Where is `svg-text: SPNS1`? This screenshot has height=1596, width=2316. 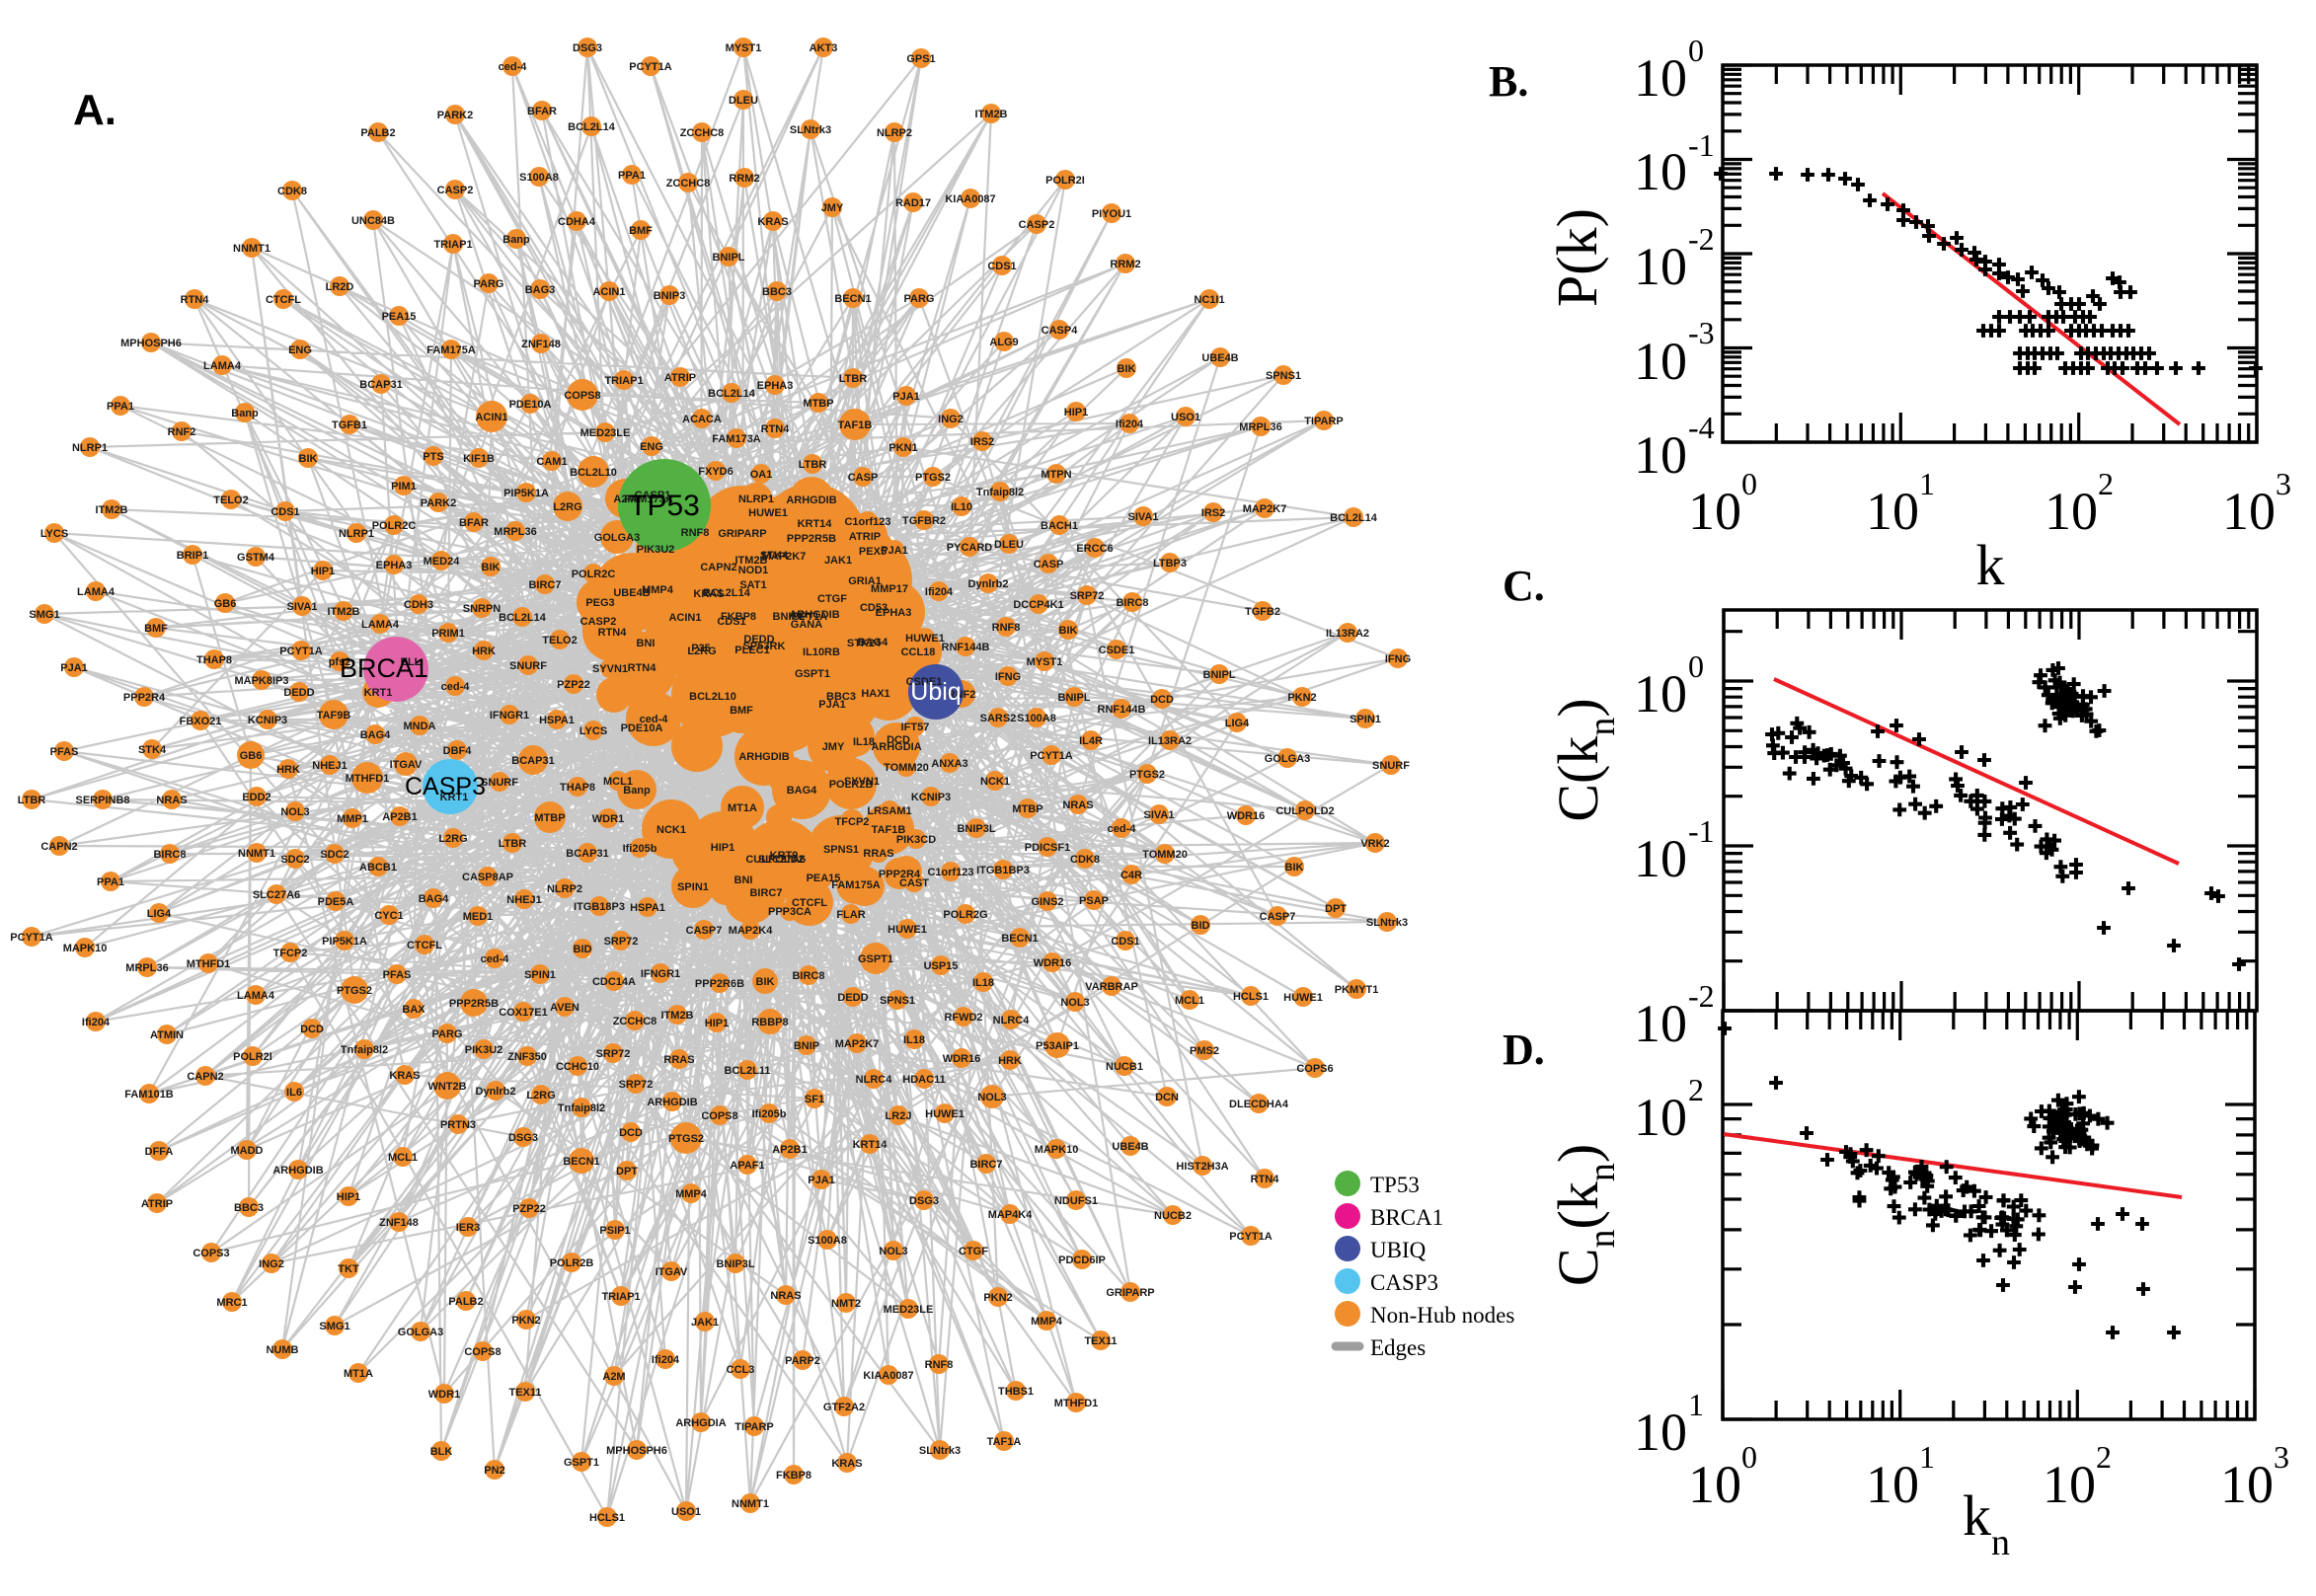
svg-text: SPNS1 is located at coordinates (898, 1001).